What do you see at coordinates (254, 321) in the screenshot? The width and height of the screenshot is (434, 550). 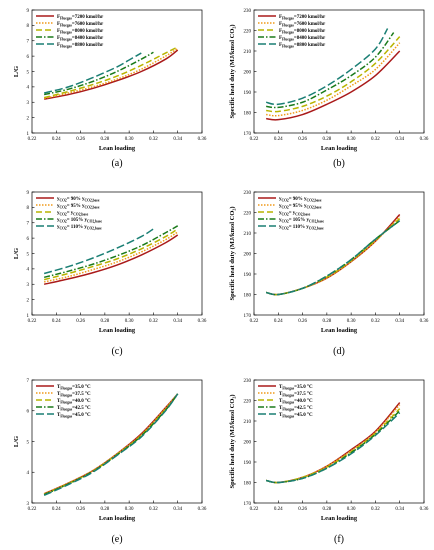 I see `x-tick-label: 0.22` at bounding box center [254, 321].